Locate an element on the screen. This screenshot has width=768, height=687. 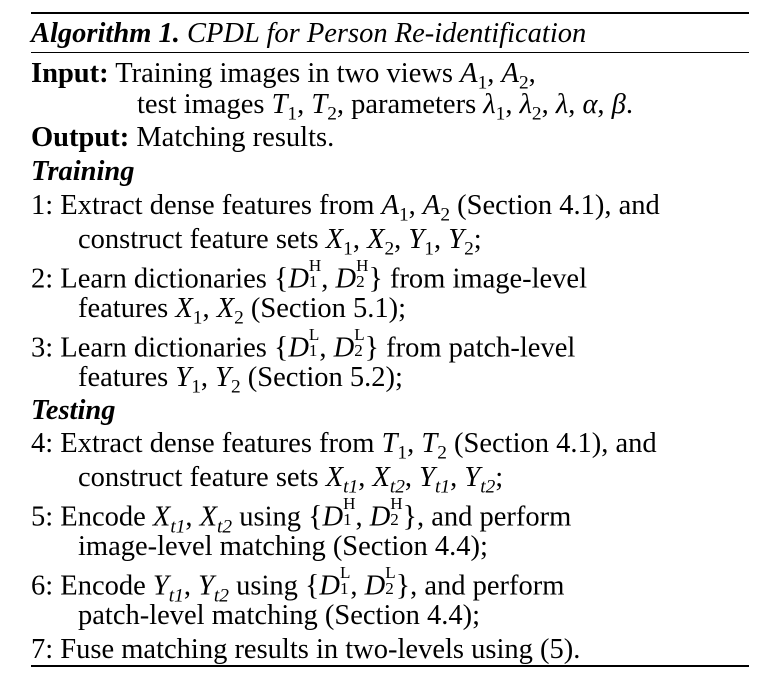
bottom-rule is located at coordinates (390, 666).